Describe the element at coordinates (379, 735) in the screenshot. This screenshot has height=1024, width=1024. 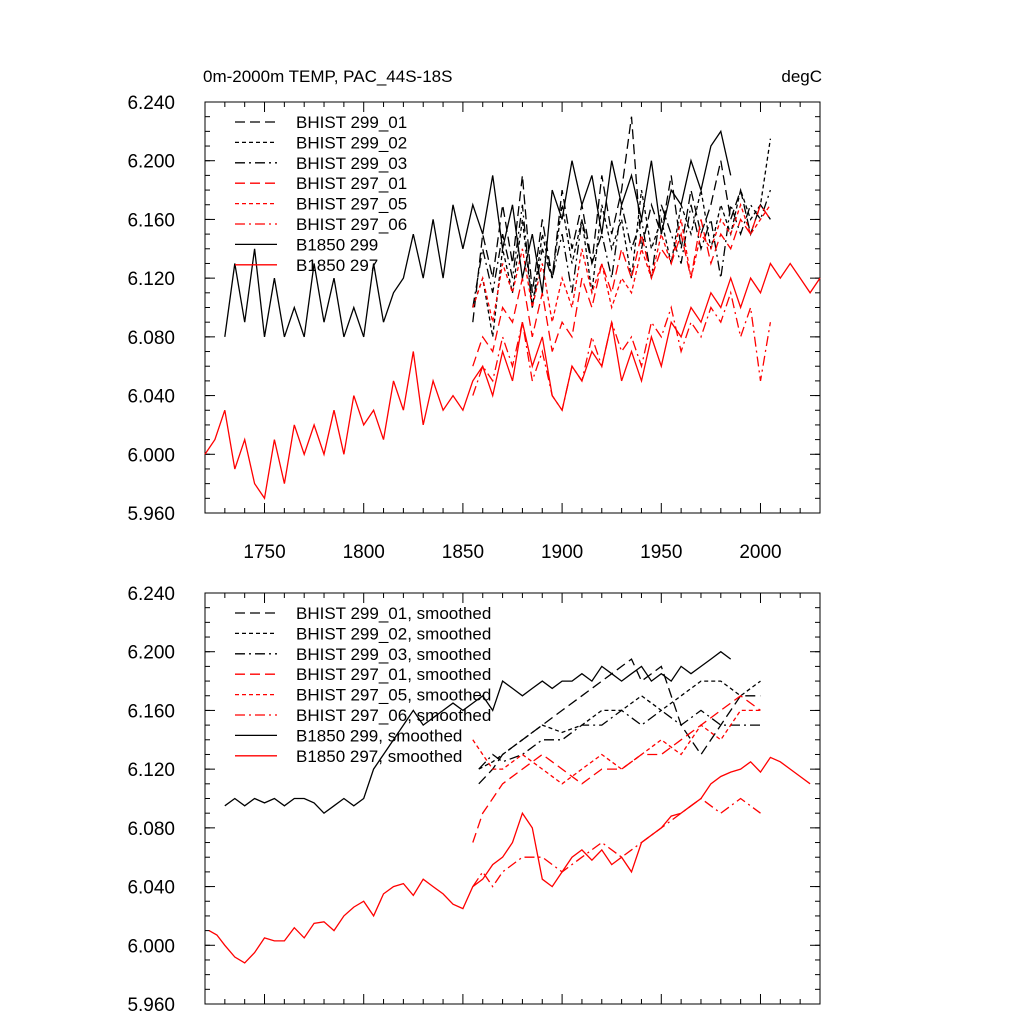
I see `legend-label: B1850 299, smoothed` at that location.